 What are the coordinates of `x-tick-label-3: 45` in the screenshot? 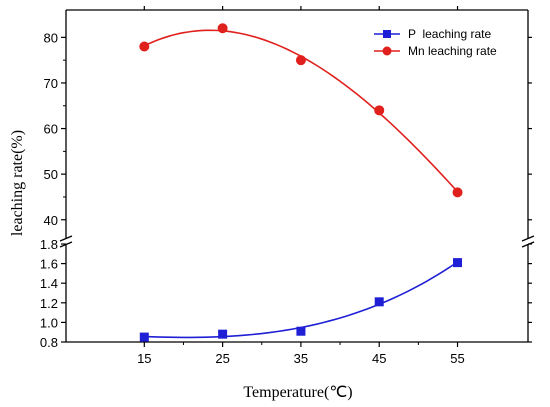 It's located at (379, 358).